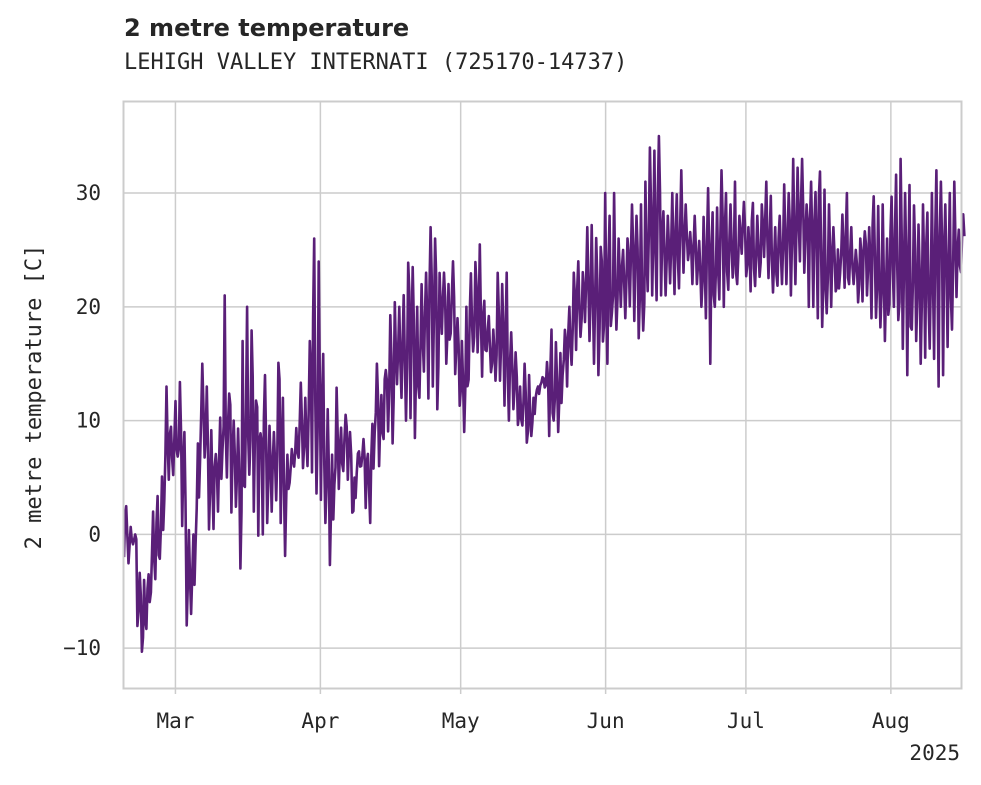 This screenshot has height=785, width=981. Describe the element at coordinates (94, 534) in the screenshot. I see `y-tick-label: 0` at that location.